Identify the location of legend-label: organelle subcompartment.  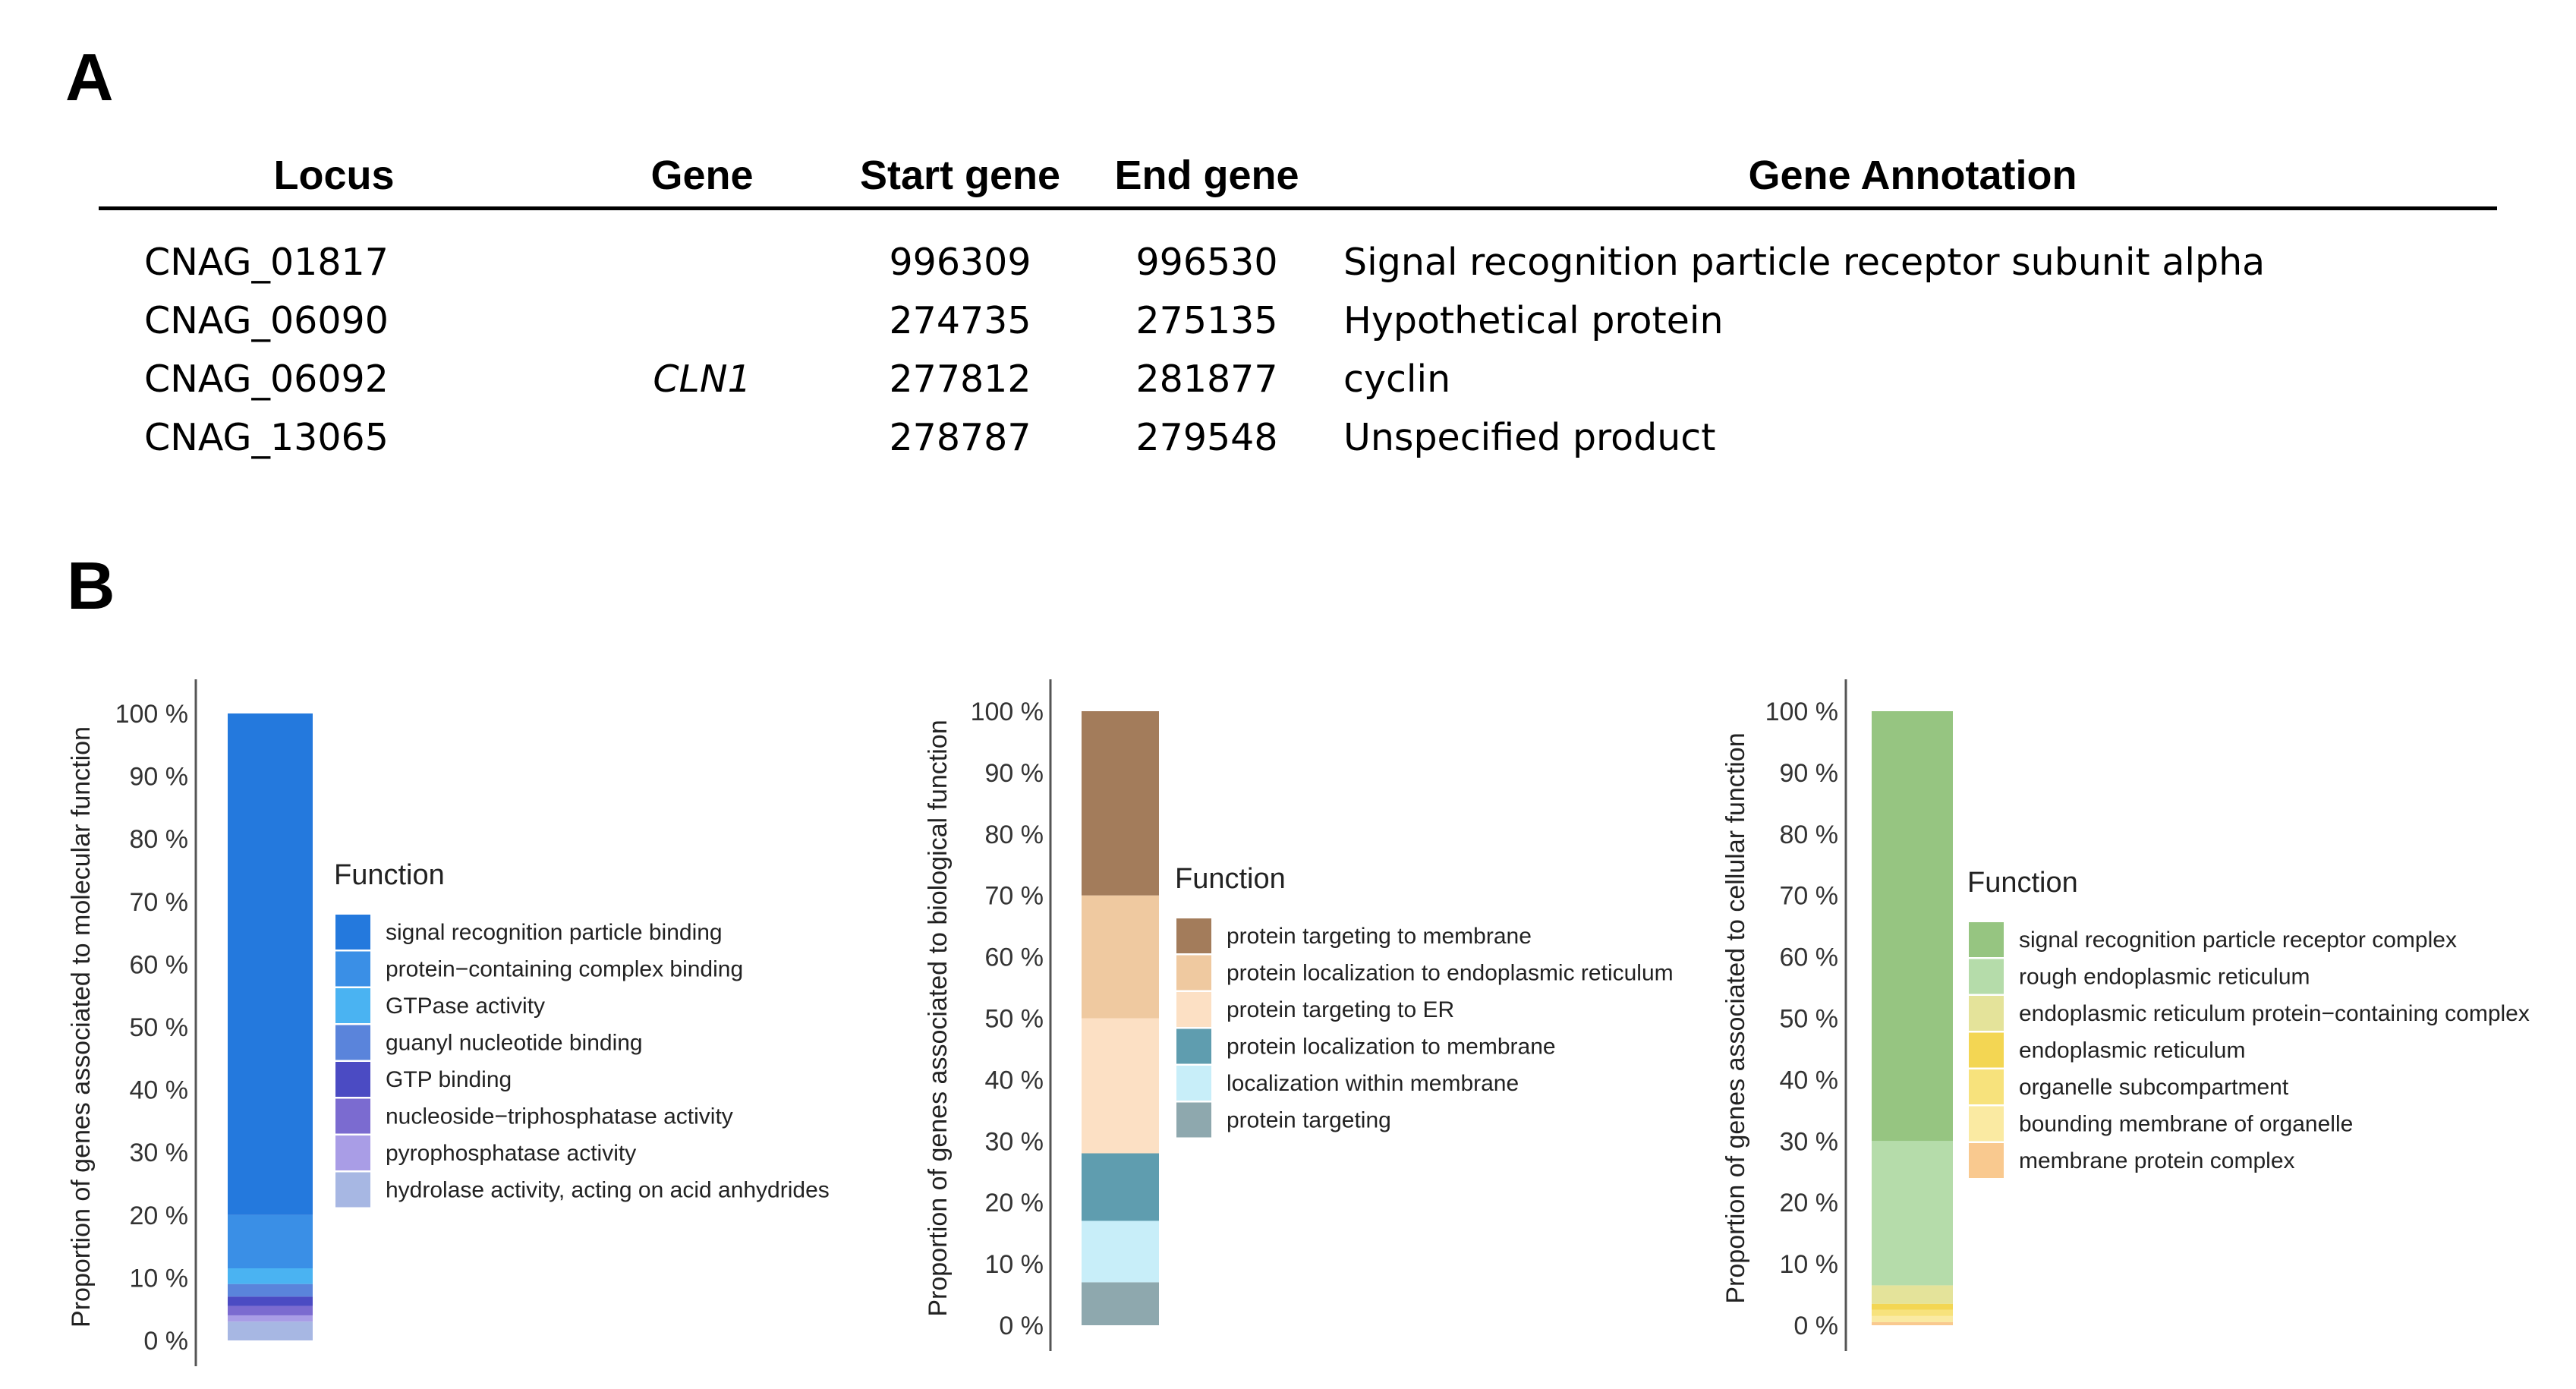
(2154, 1087).